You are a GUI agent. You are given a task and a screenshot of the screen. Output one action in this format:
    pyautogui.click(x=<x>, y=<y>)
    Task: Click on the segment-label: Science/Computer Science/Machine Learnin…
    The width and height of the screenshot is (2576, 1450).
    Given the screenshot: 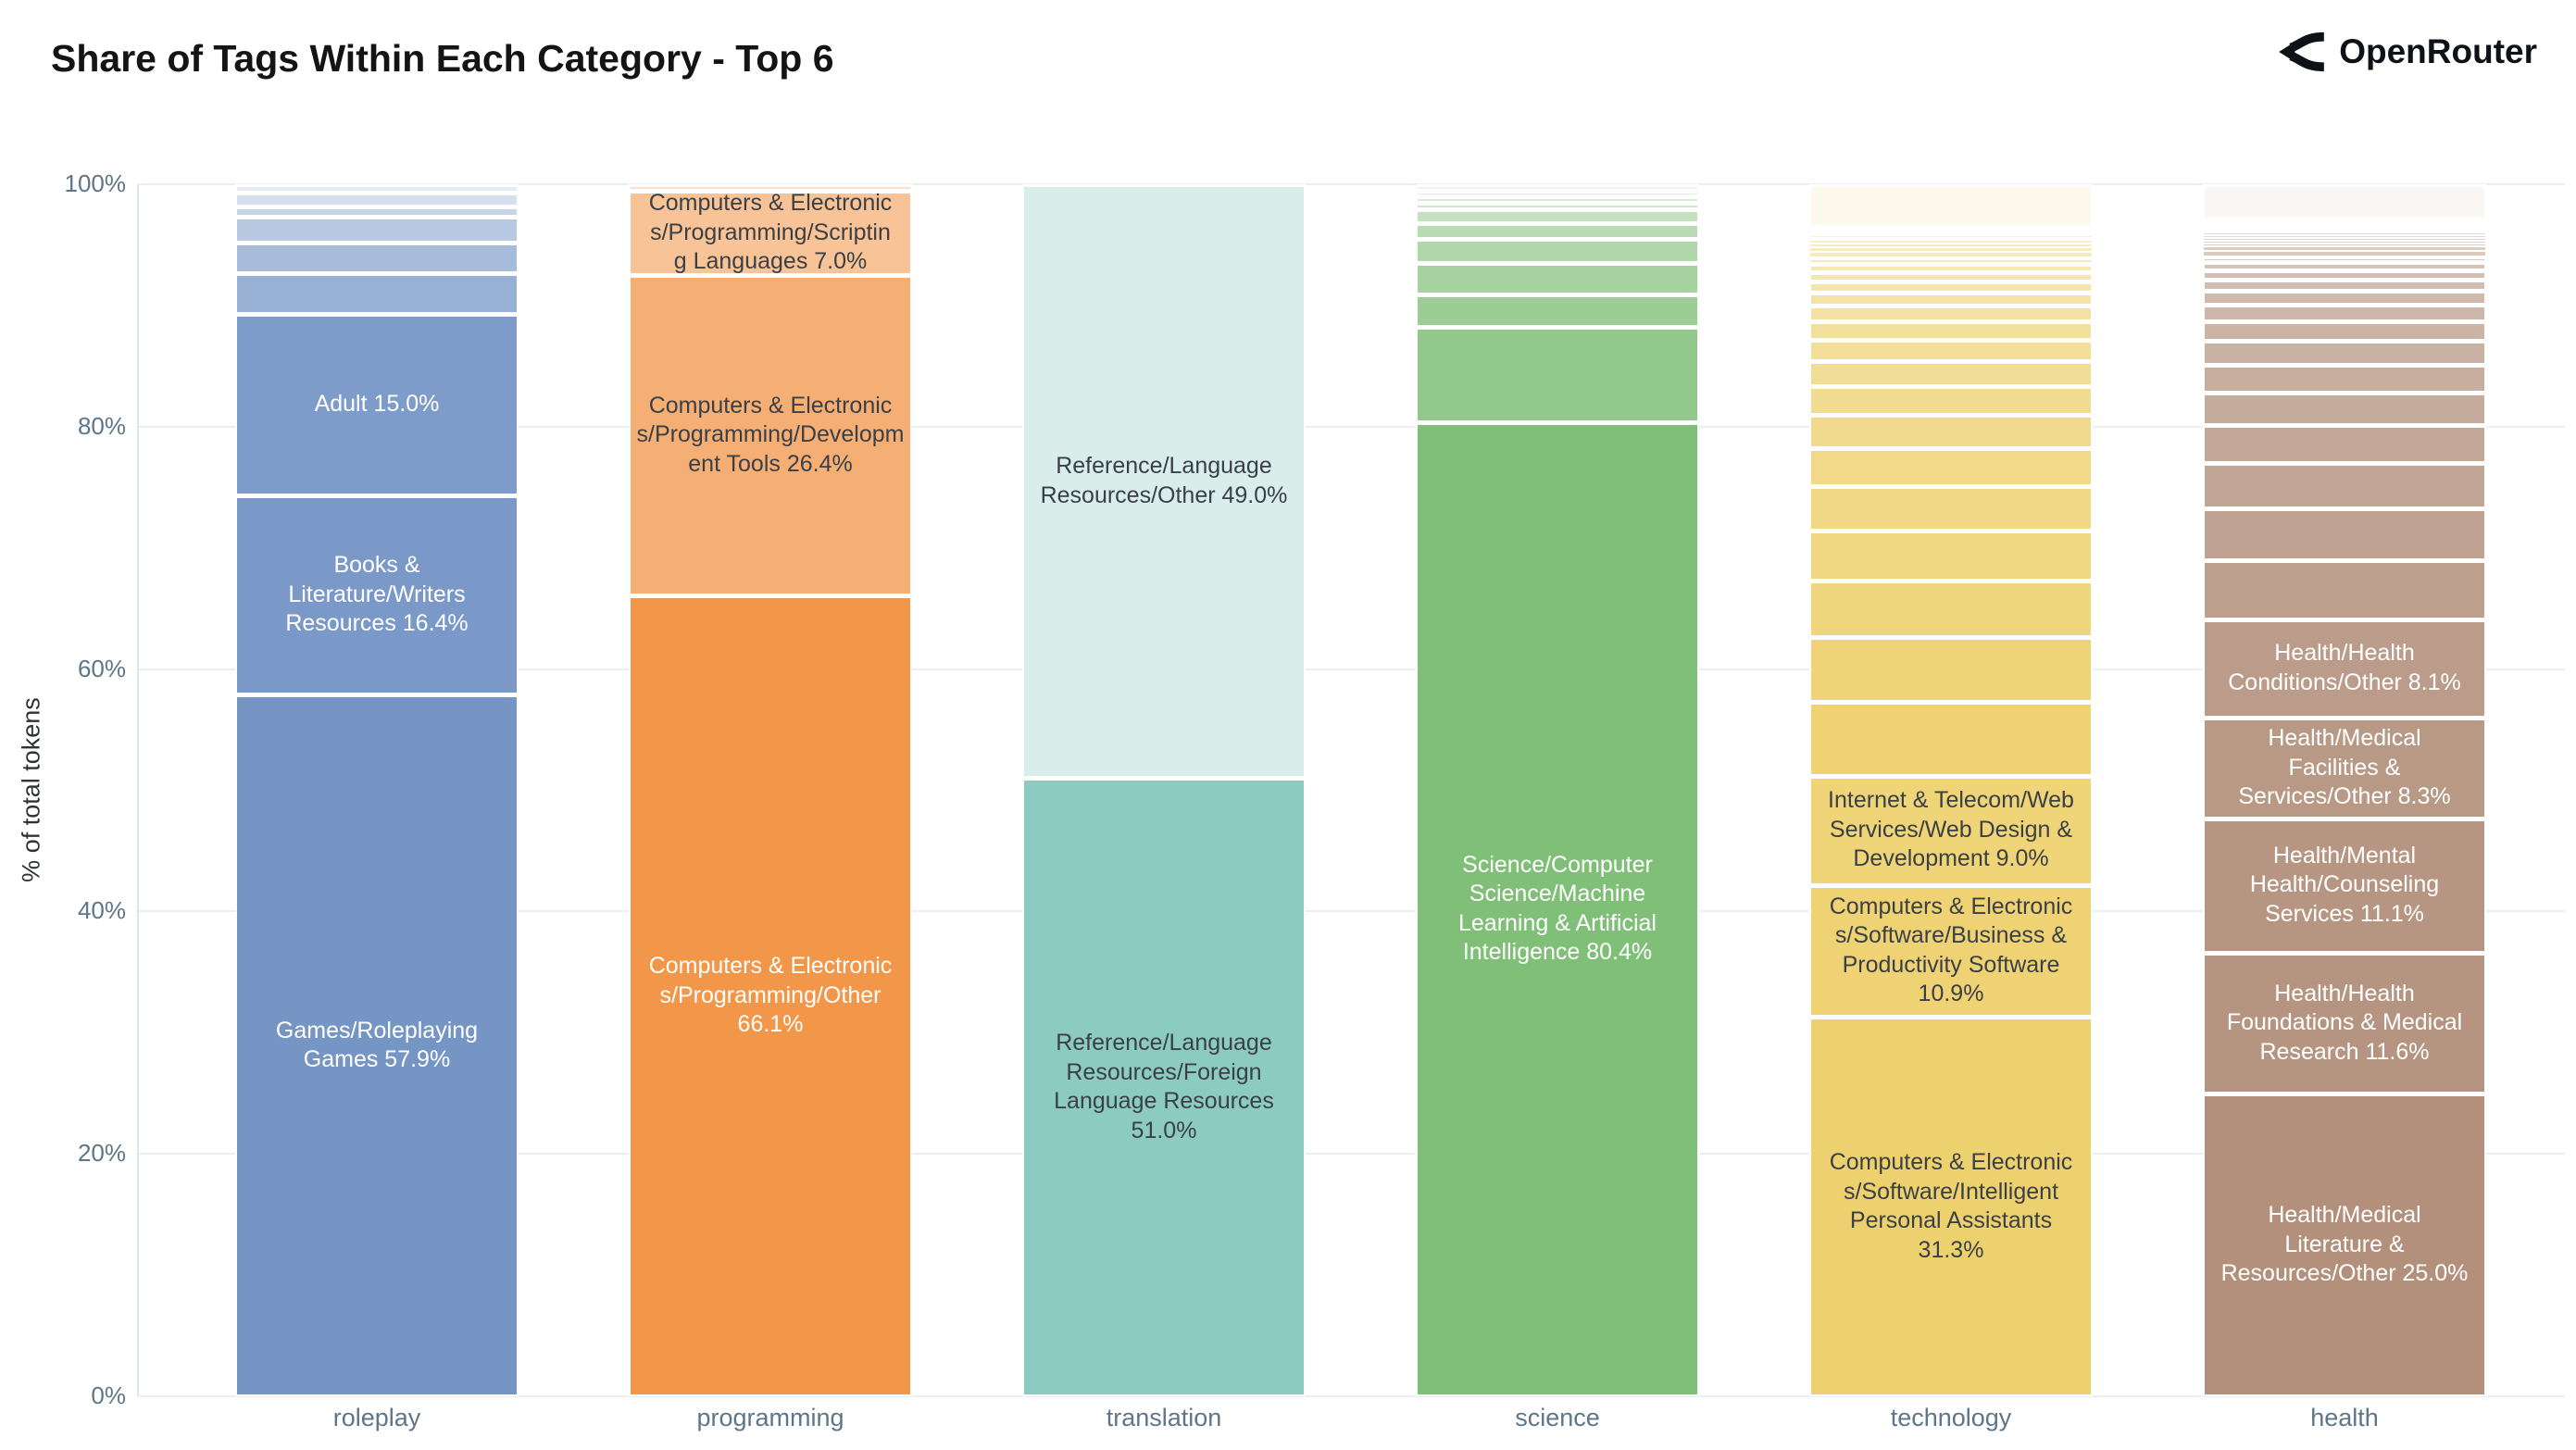 What is the action you would take?
    pyautogui.click(x=1557, y=909)
    